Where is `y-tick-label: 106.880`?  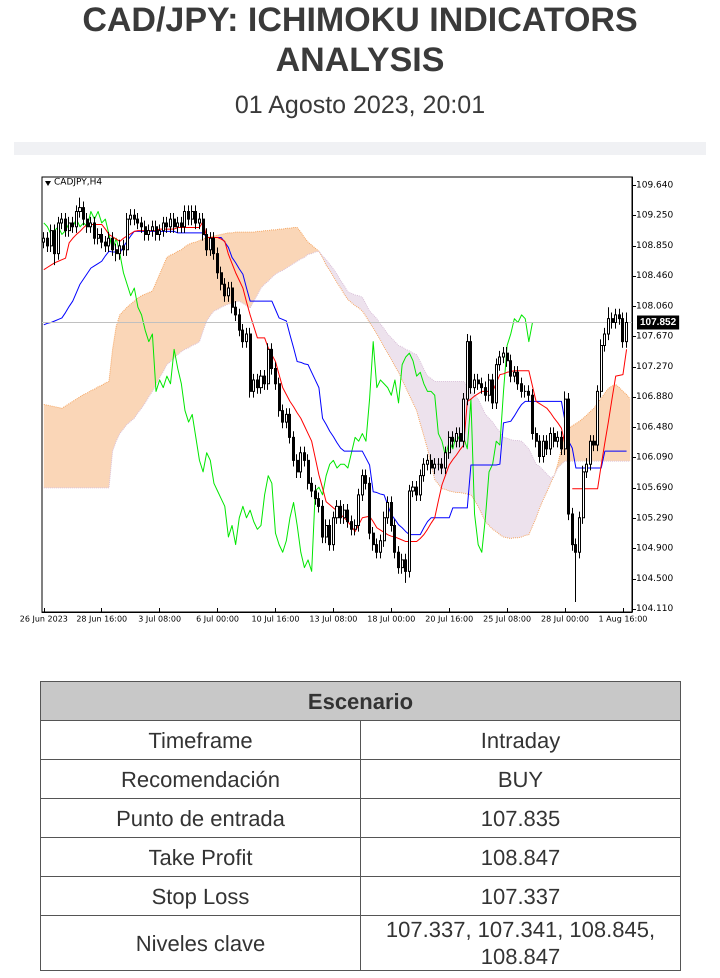 y-tick-label: 106.880 is located at coordinates (655, 397).